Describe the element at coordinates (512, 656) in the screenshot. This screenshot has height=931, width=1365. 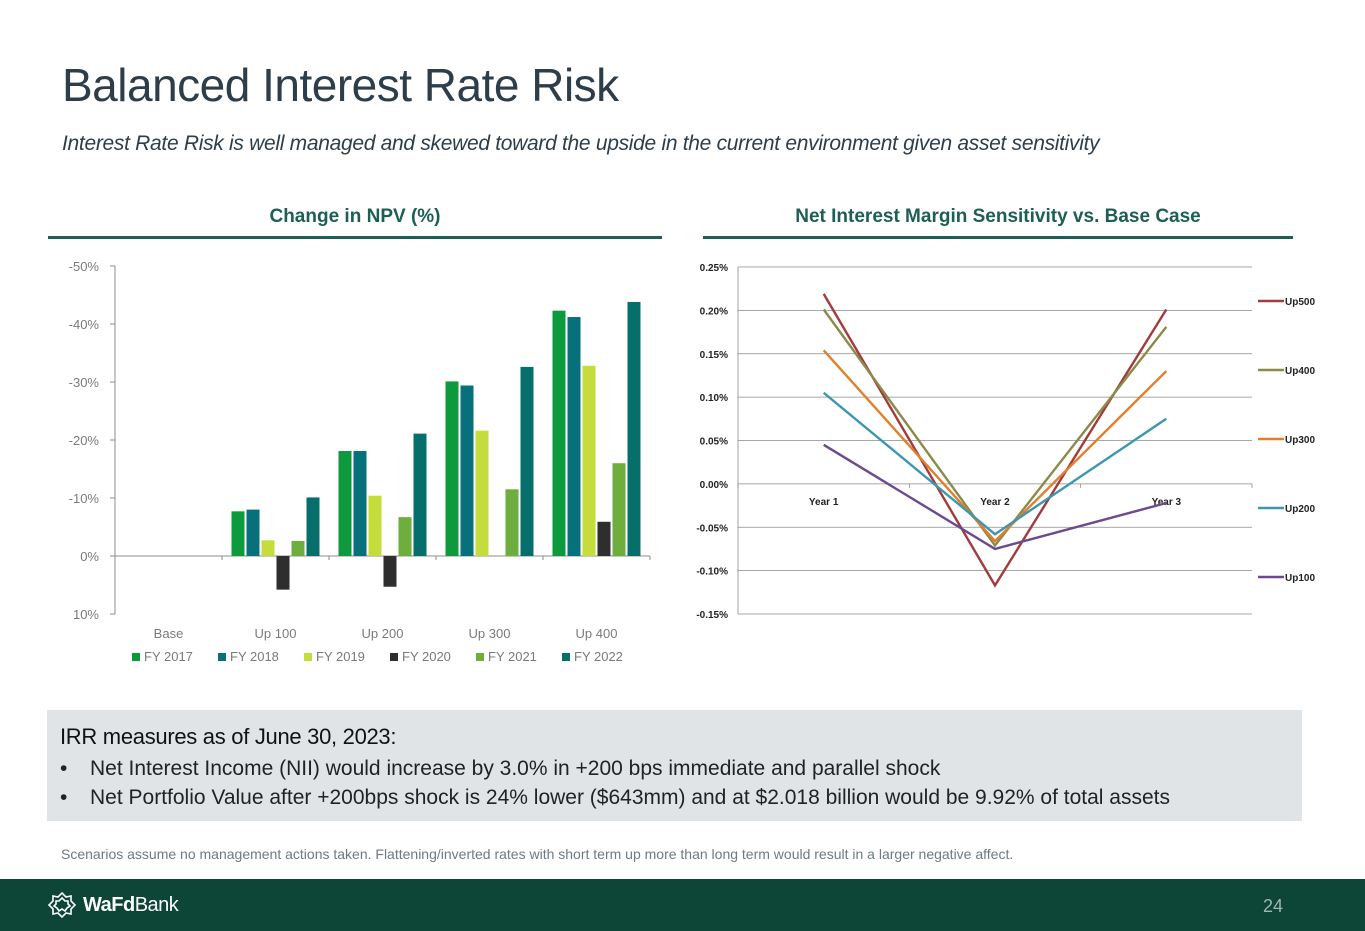
I see `legend-label: FY 2021` at that location.